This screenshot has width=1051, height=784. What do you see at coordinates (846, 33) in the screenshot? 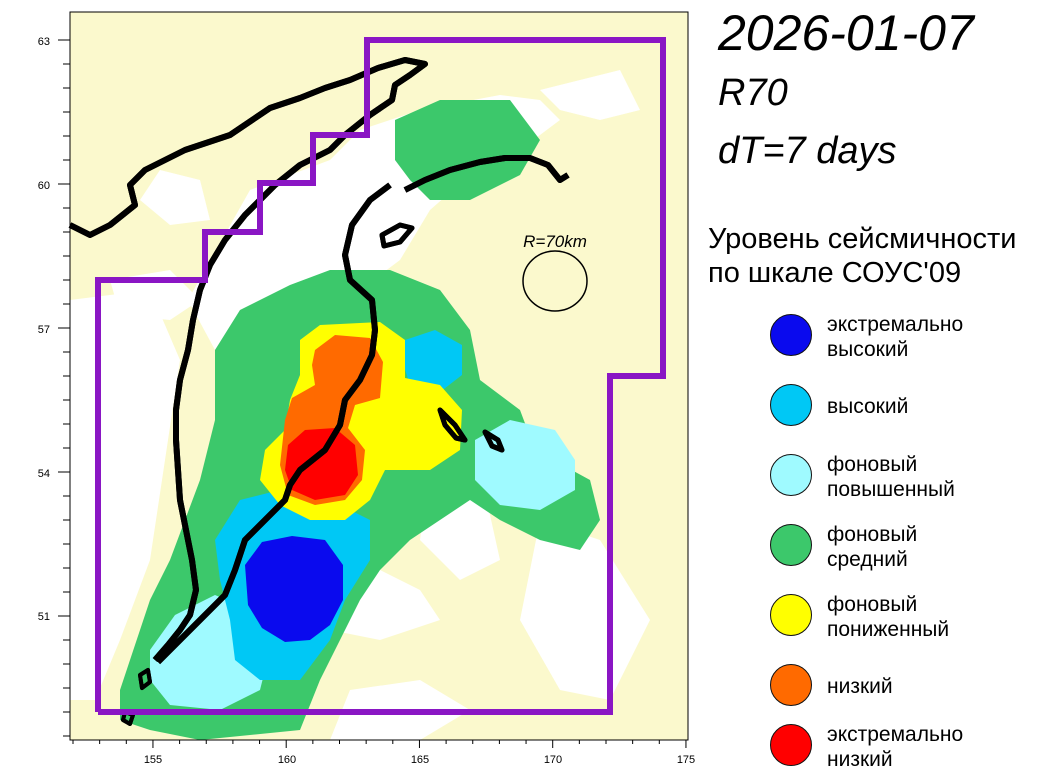
I see `title-date: 2026-01-07` at bounding box center [846, 33].